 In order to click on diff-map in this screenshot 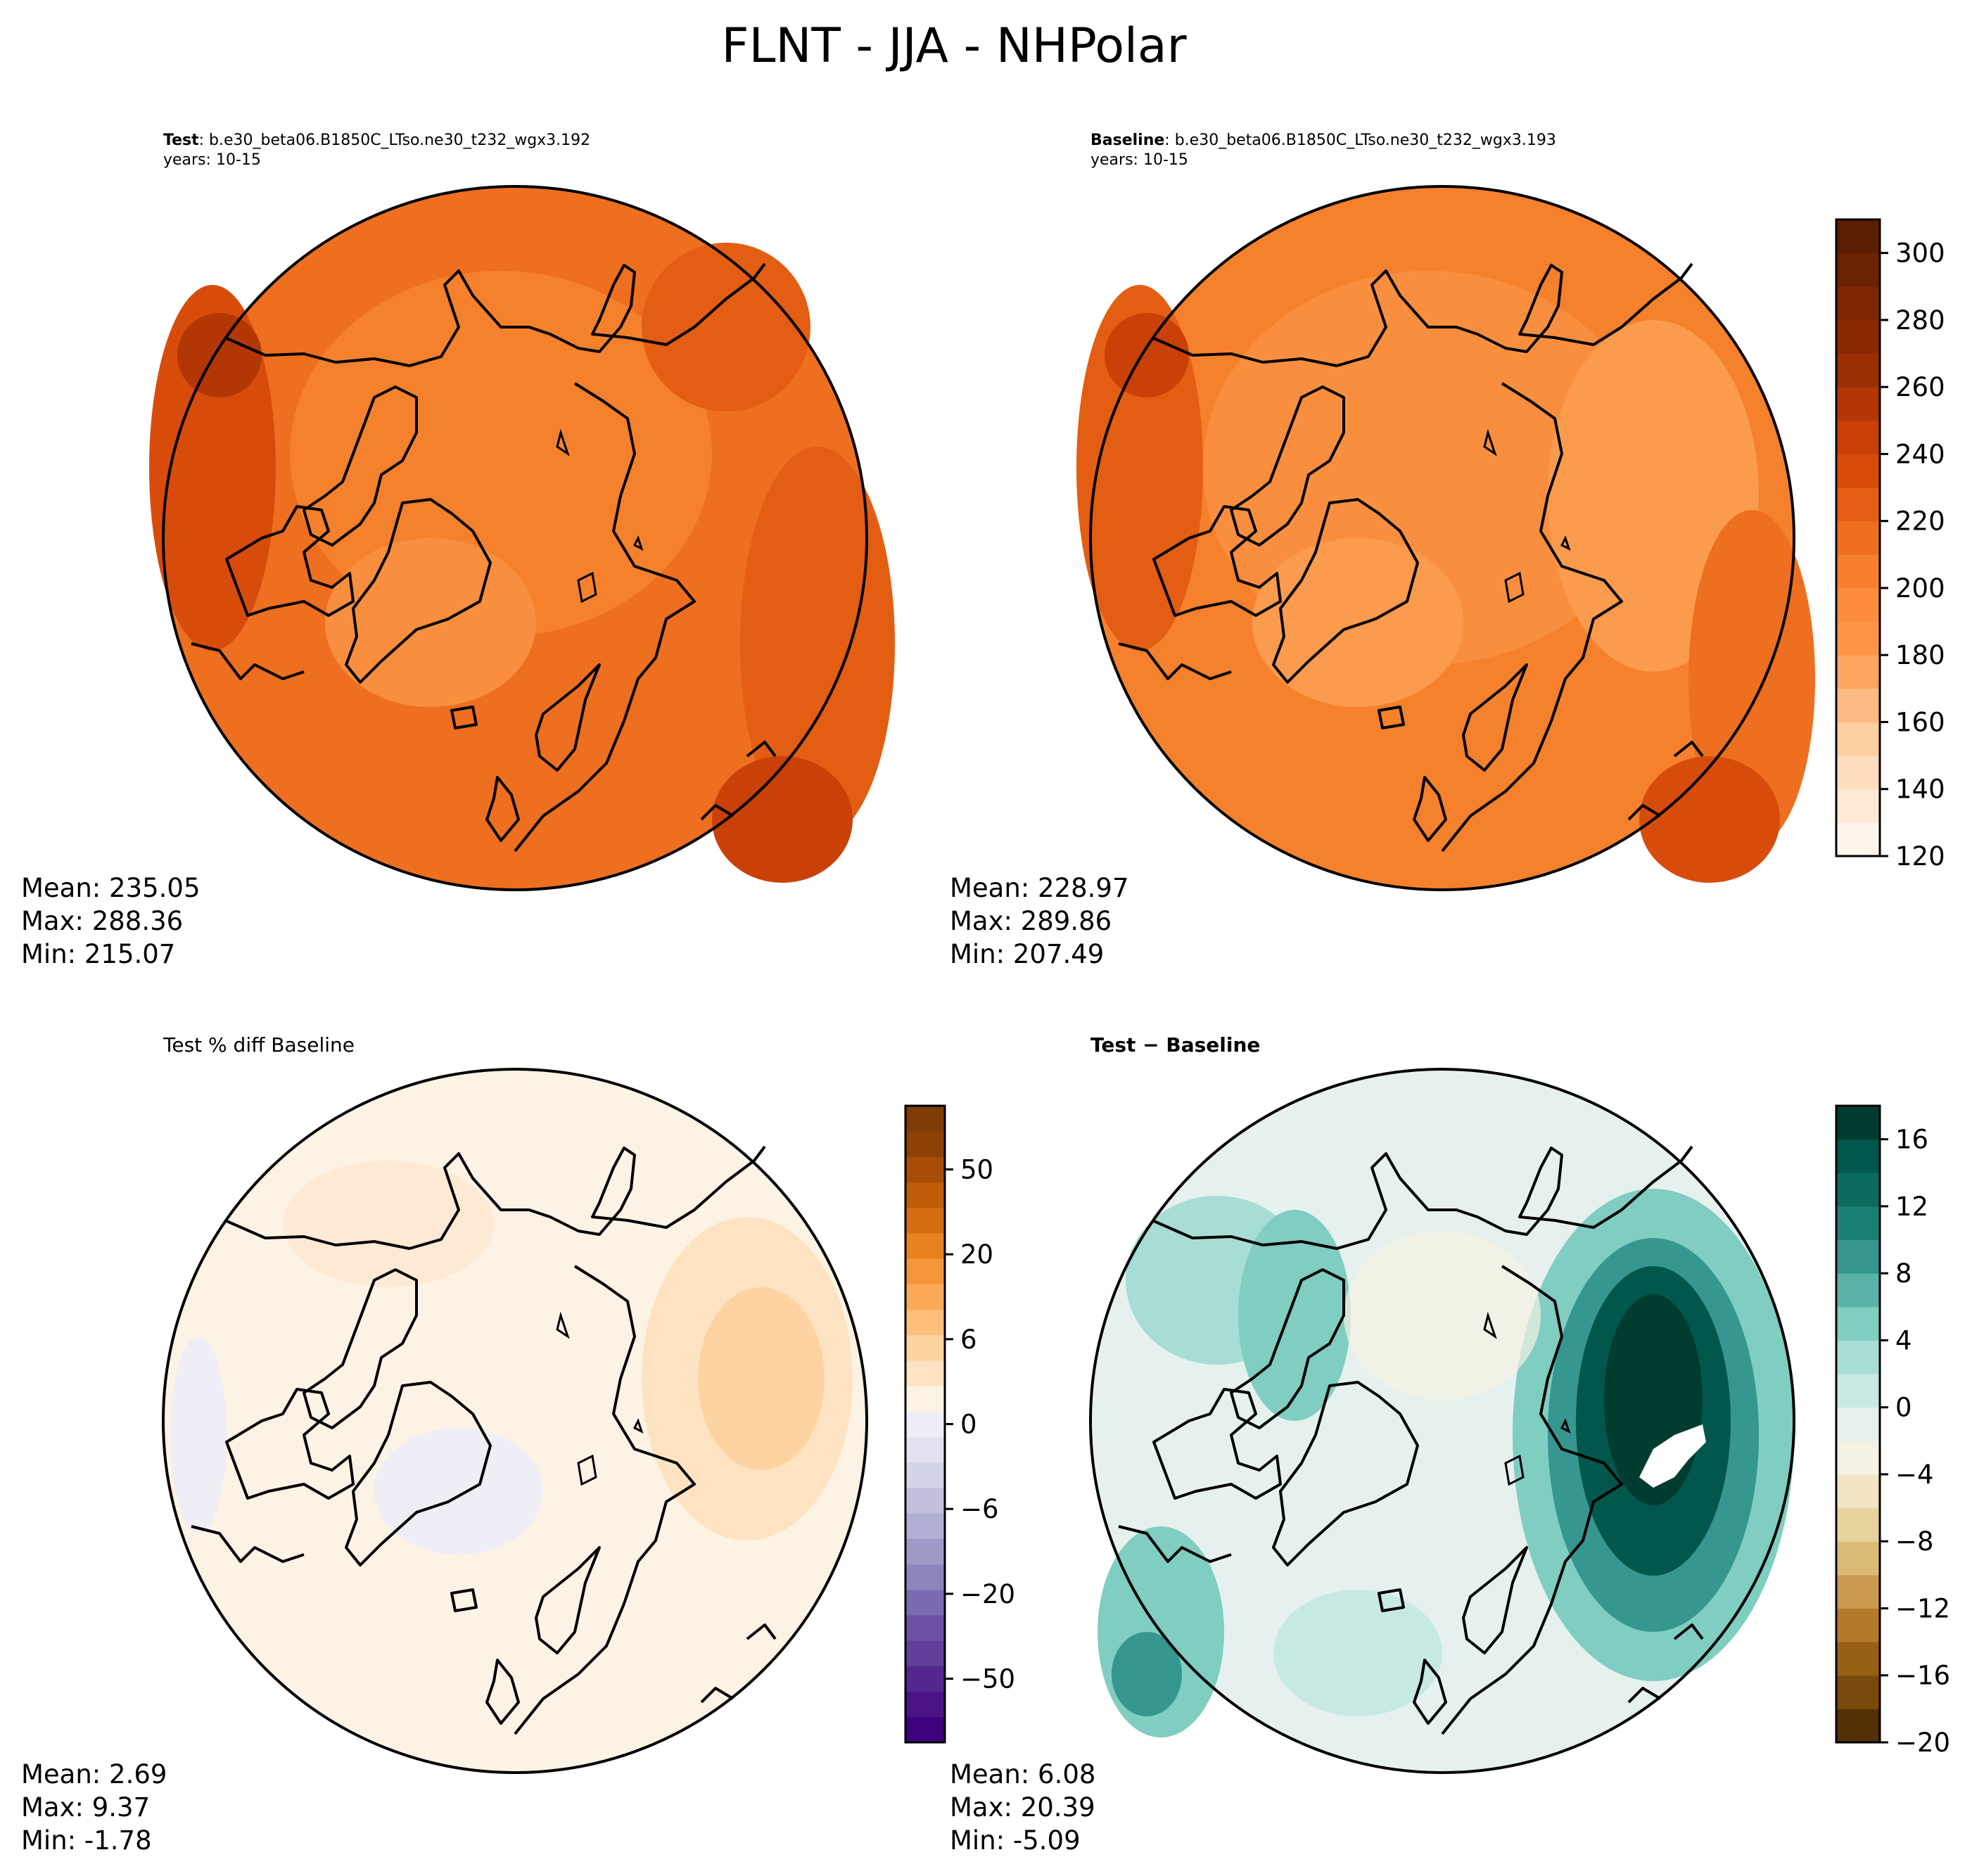, I will do `click(1442, 1421)`.